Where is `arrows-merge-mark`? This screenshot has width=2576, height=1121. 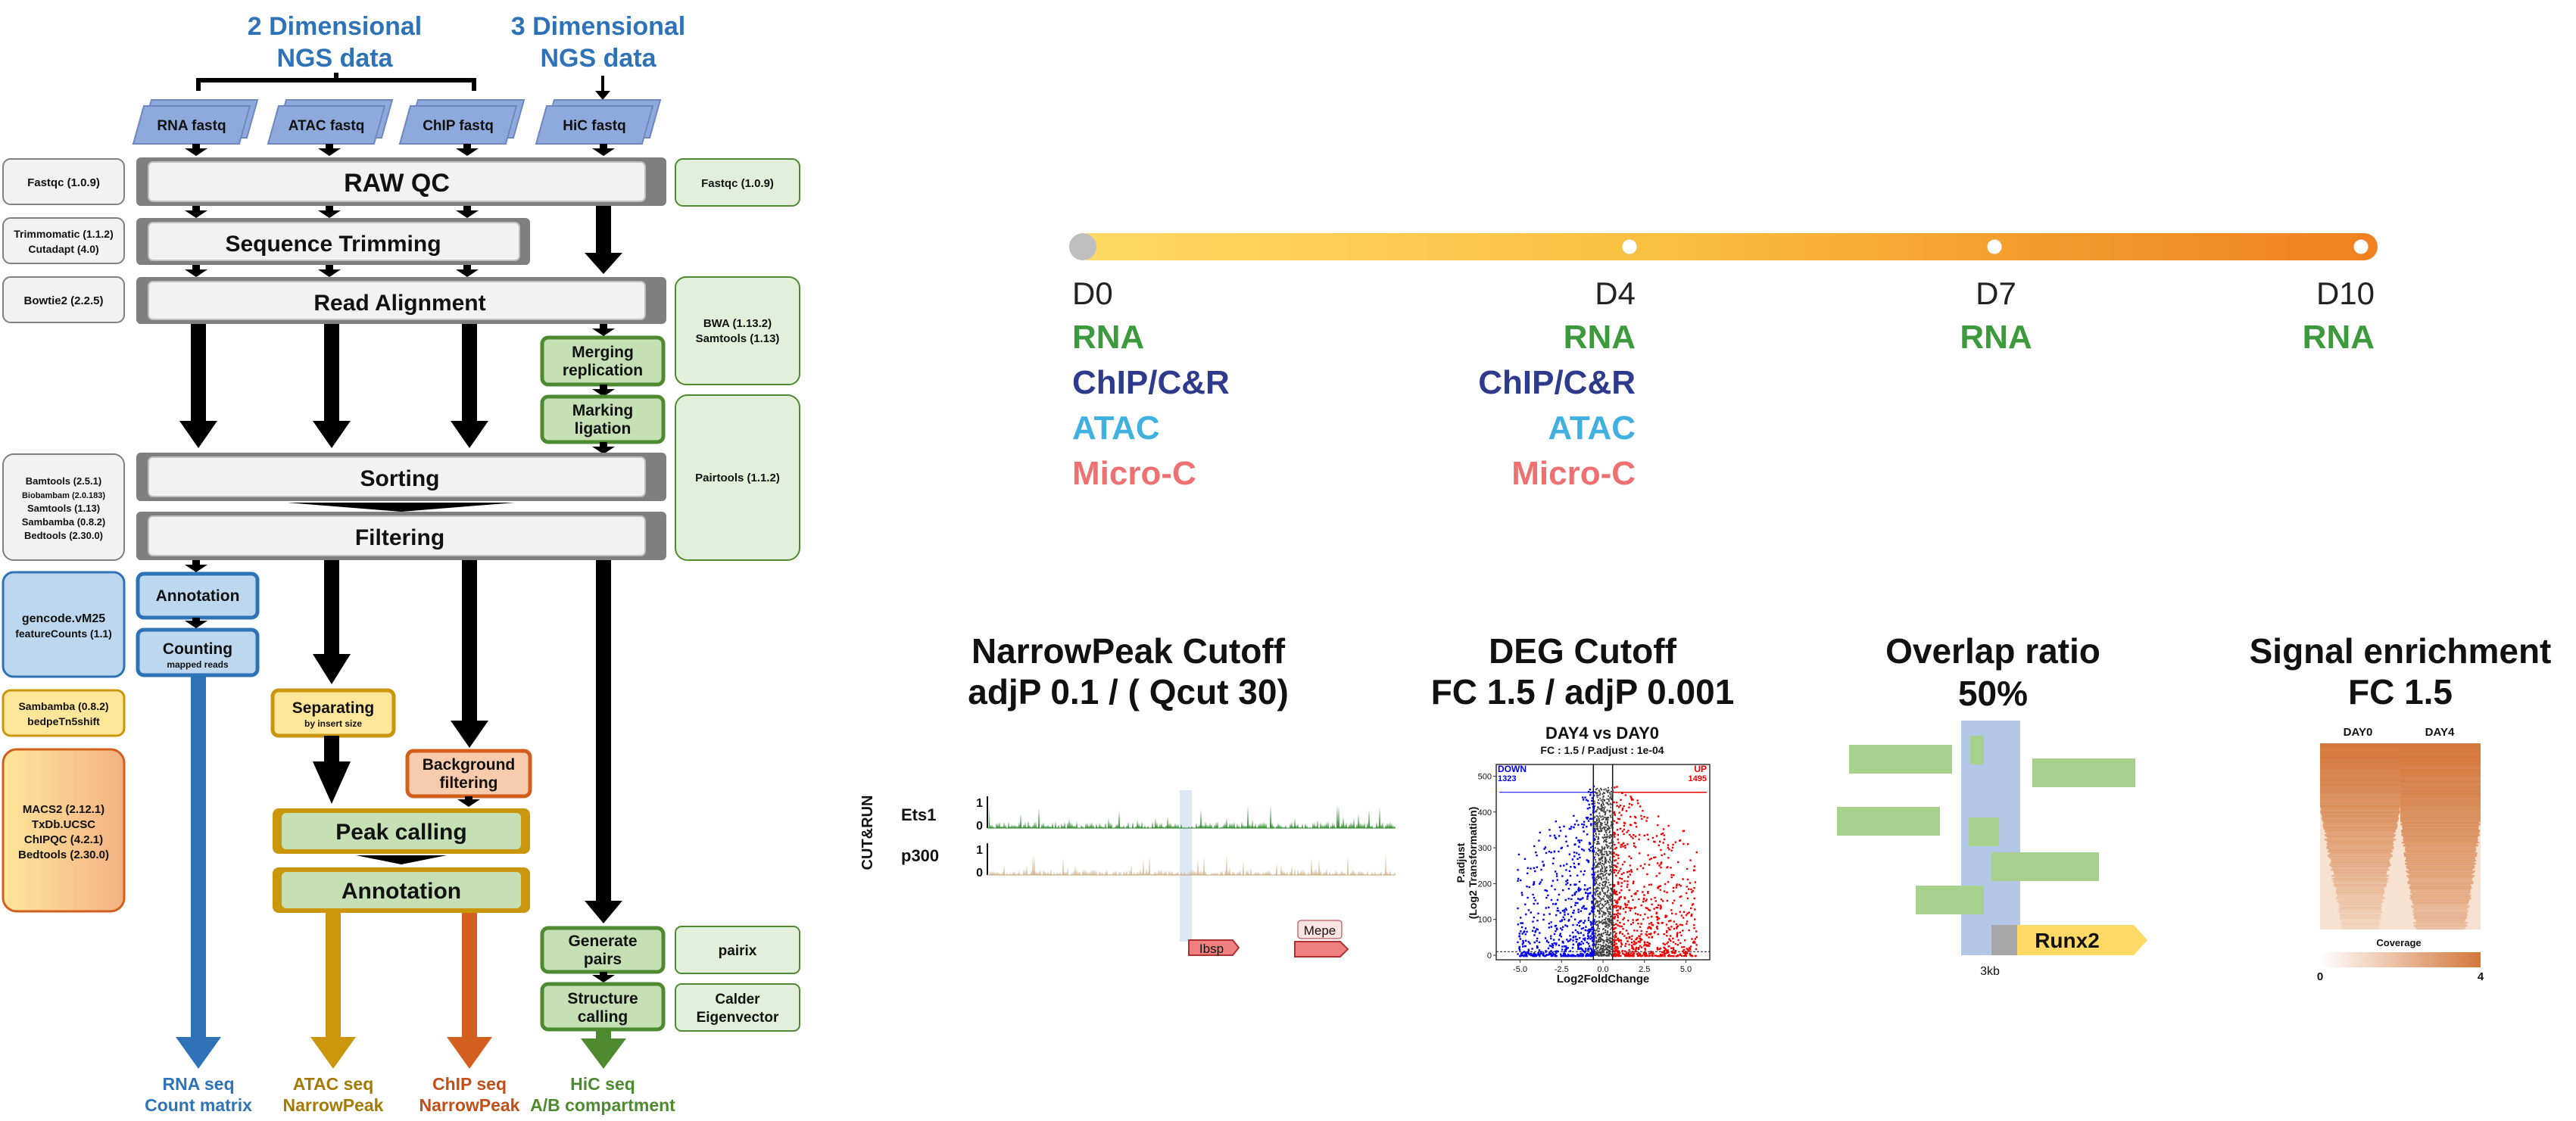 arrows-merge-mark is located at coordinates (603, 391).